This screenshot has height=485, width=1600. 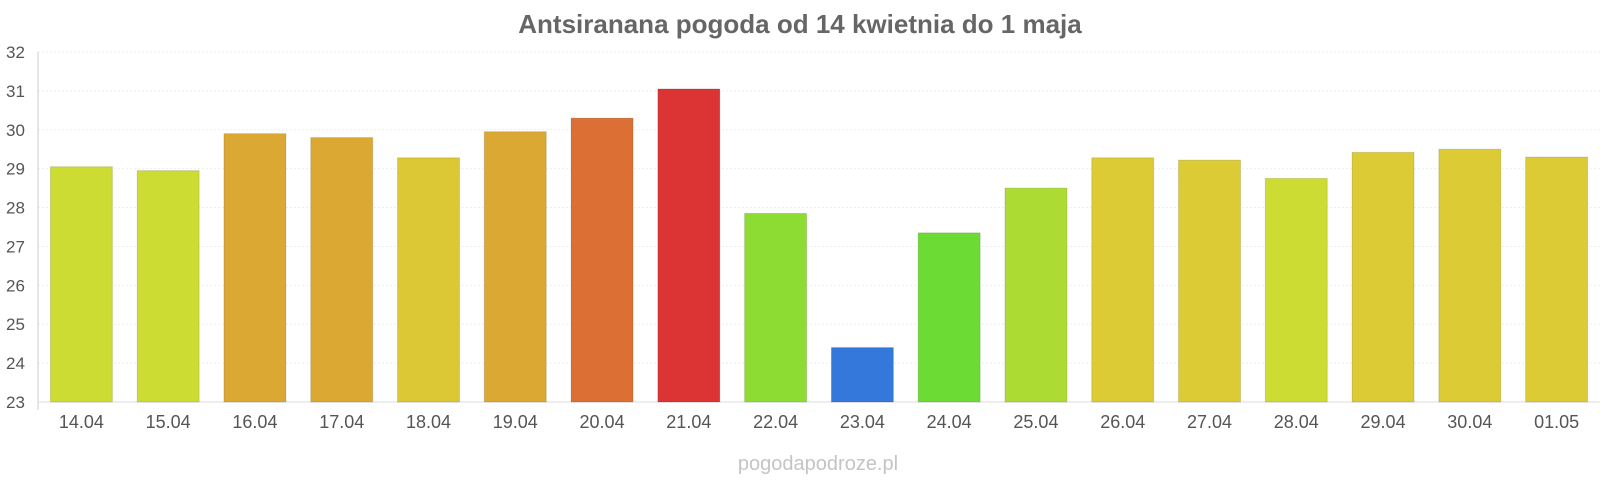 I want to click on y-tick-label: 25, so click(x=15, y=324).